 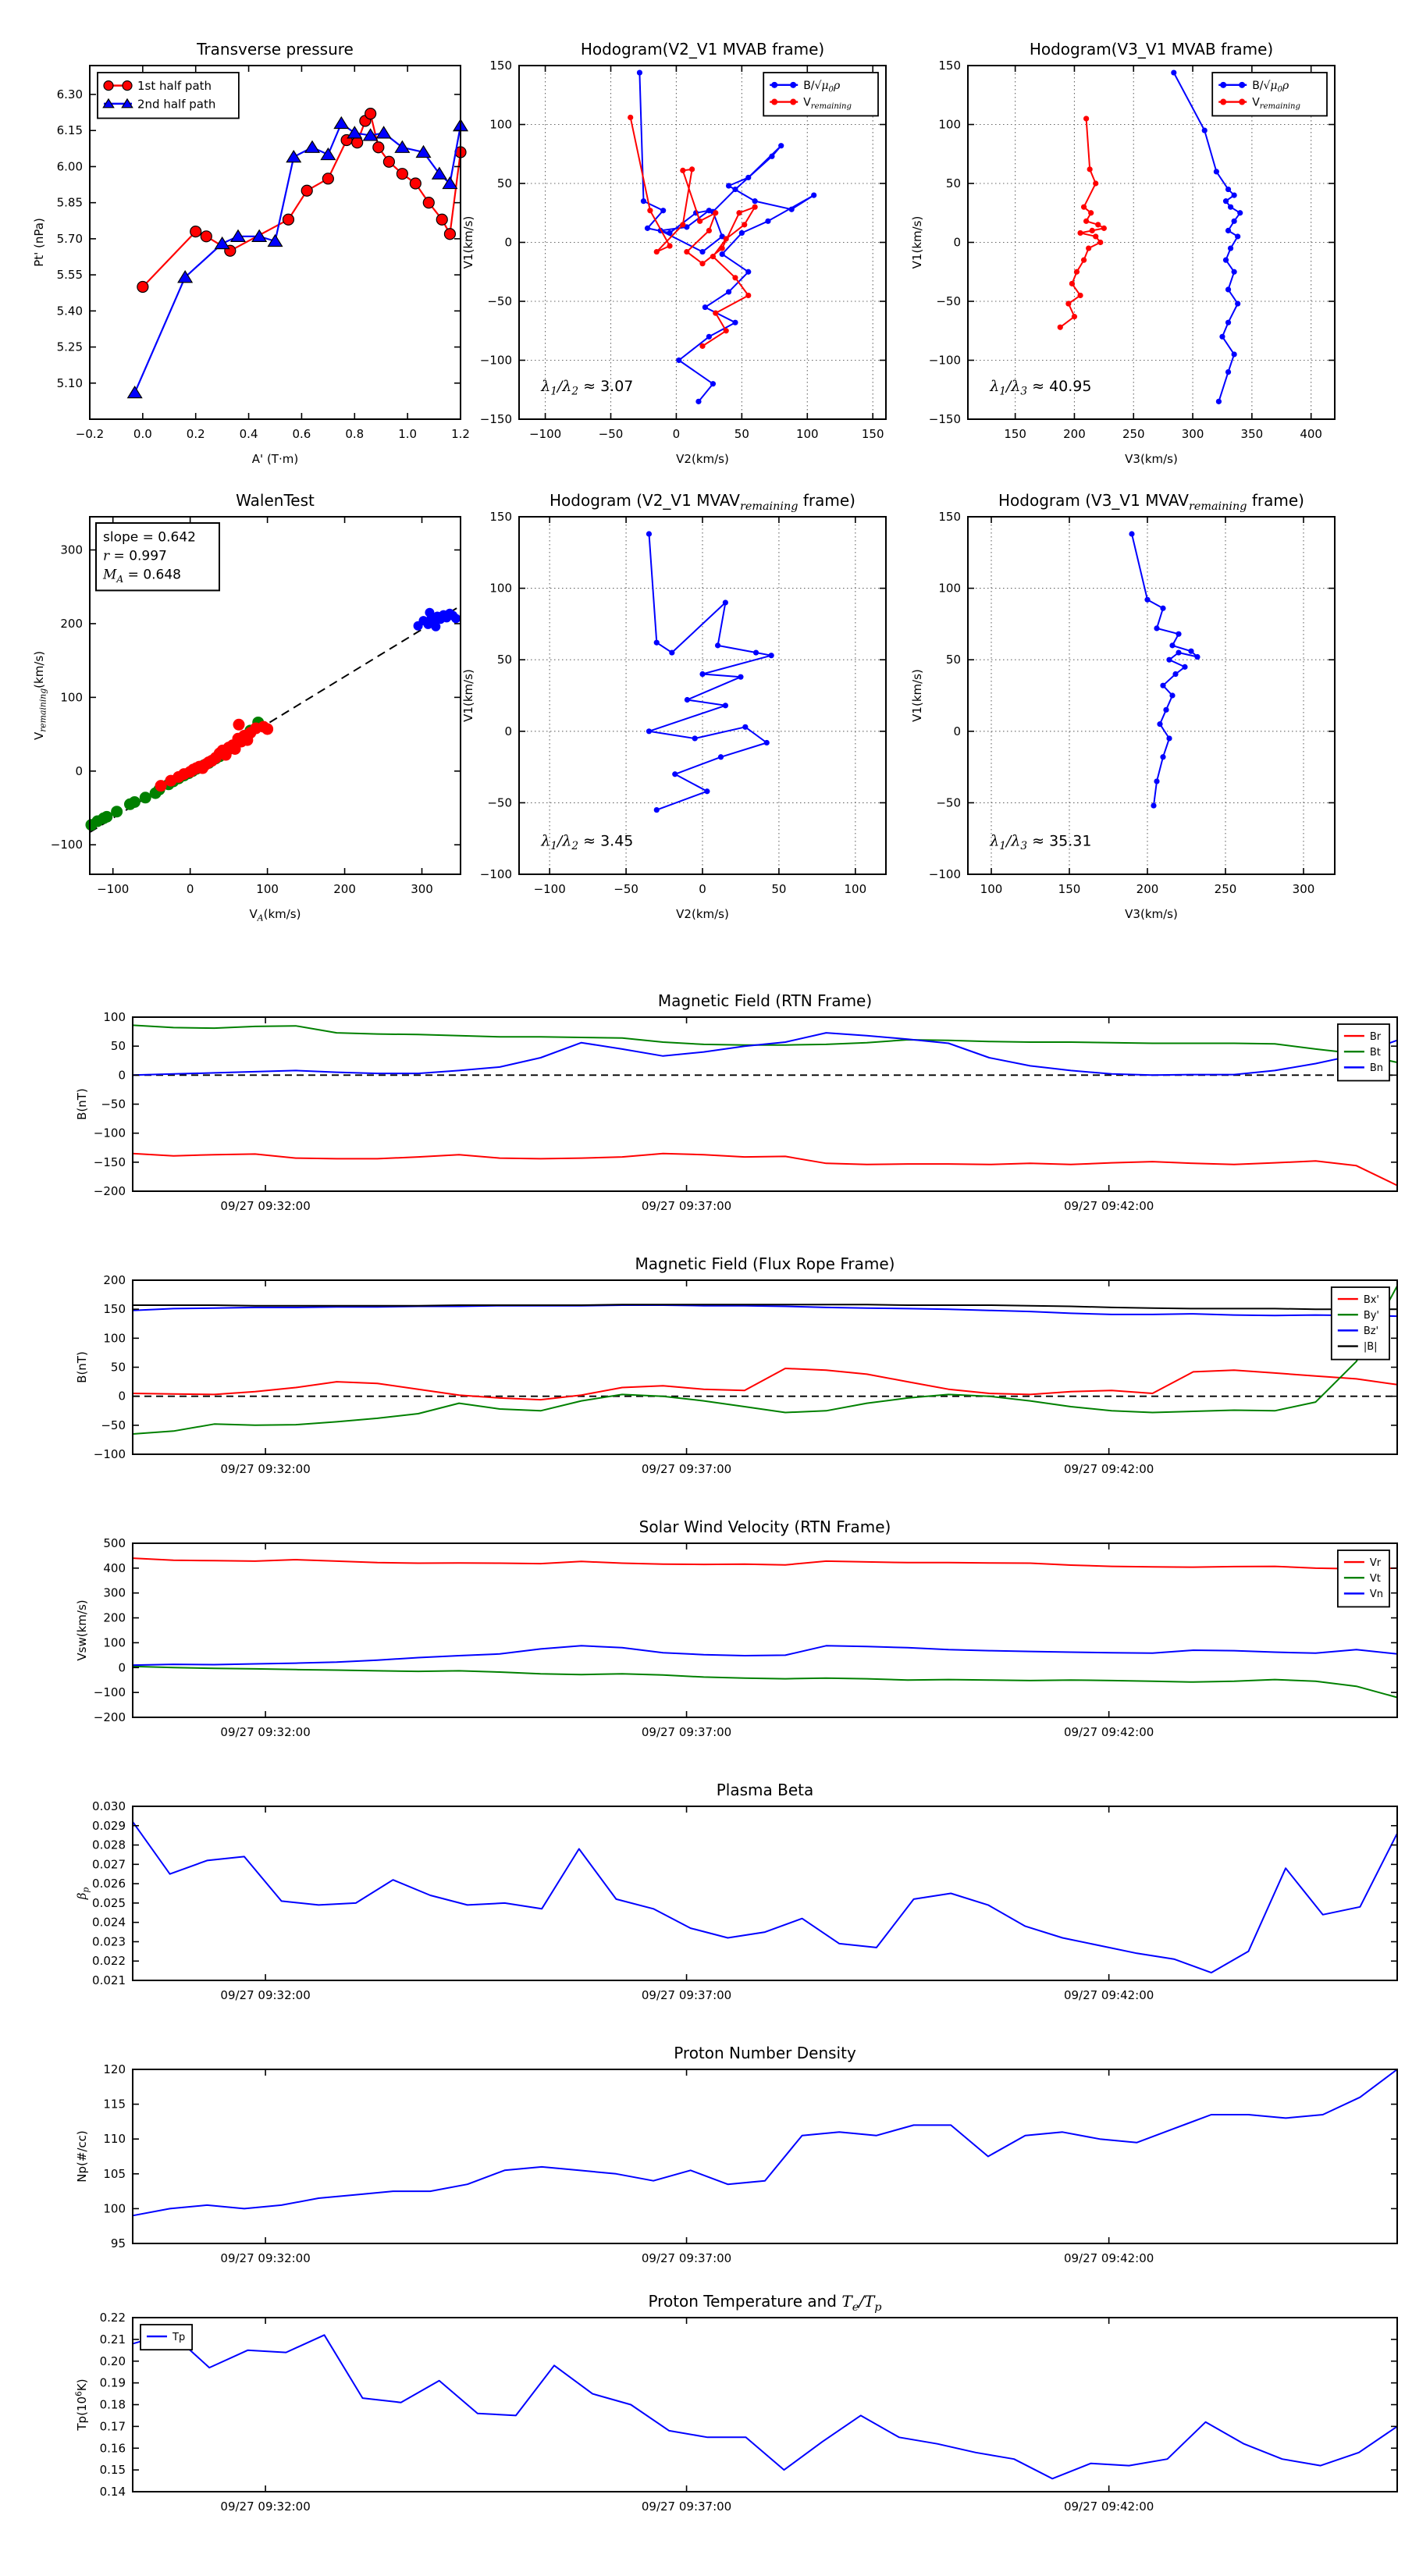 I want to click on panel-title: Transverse pressure, so click(x=275, y=49).